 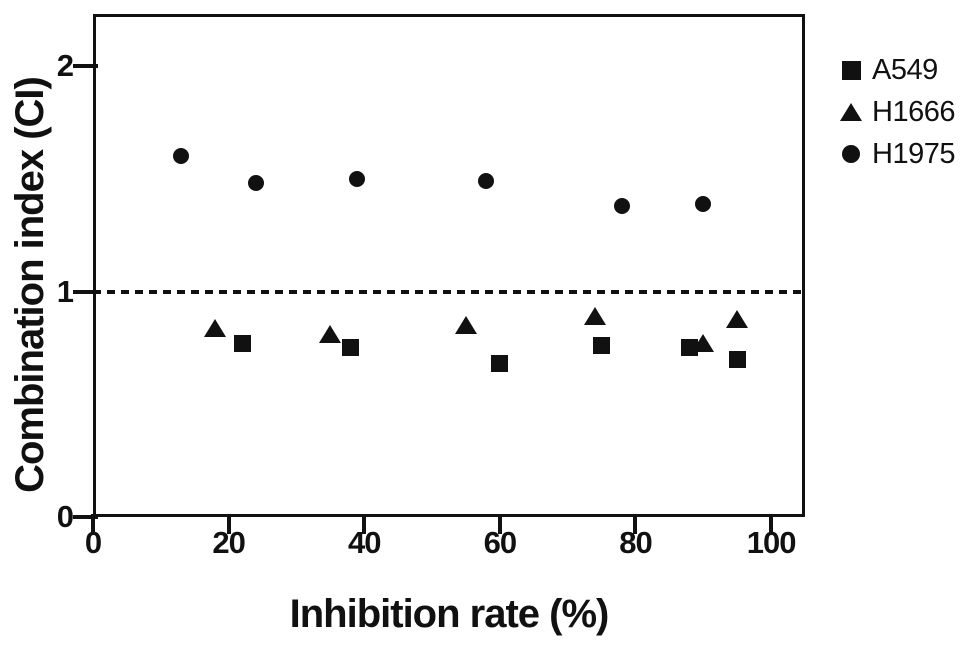 What do you see at coordinates (449, 291) in the screenshot?
I see `reference-line` at bounding box center [449, 291].